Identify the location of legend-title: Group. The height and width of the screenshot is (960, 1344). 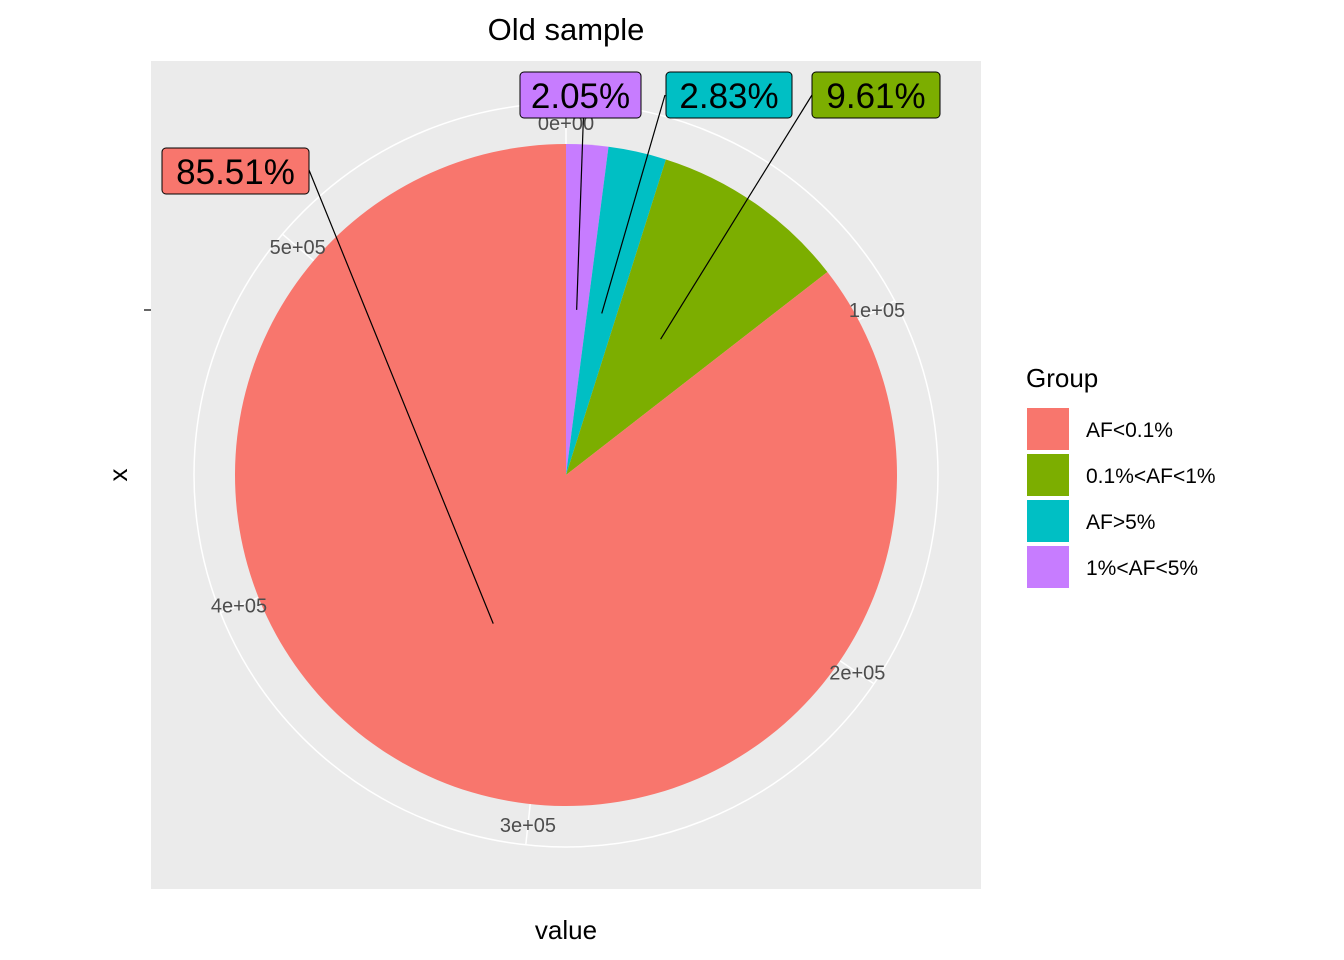
(1062, 378).